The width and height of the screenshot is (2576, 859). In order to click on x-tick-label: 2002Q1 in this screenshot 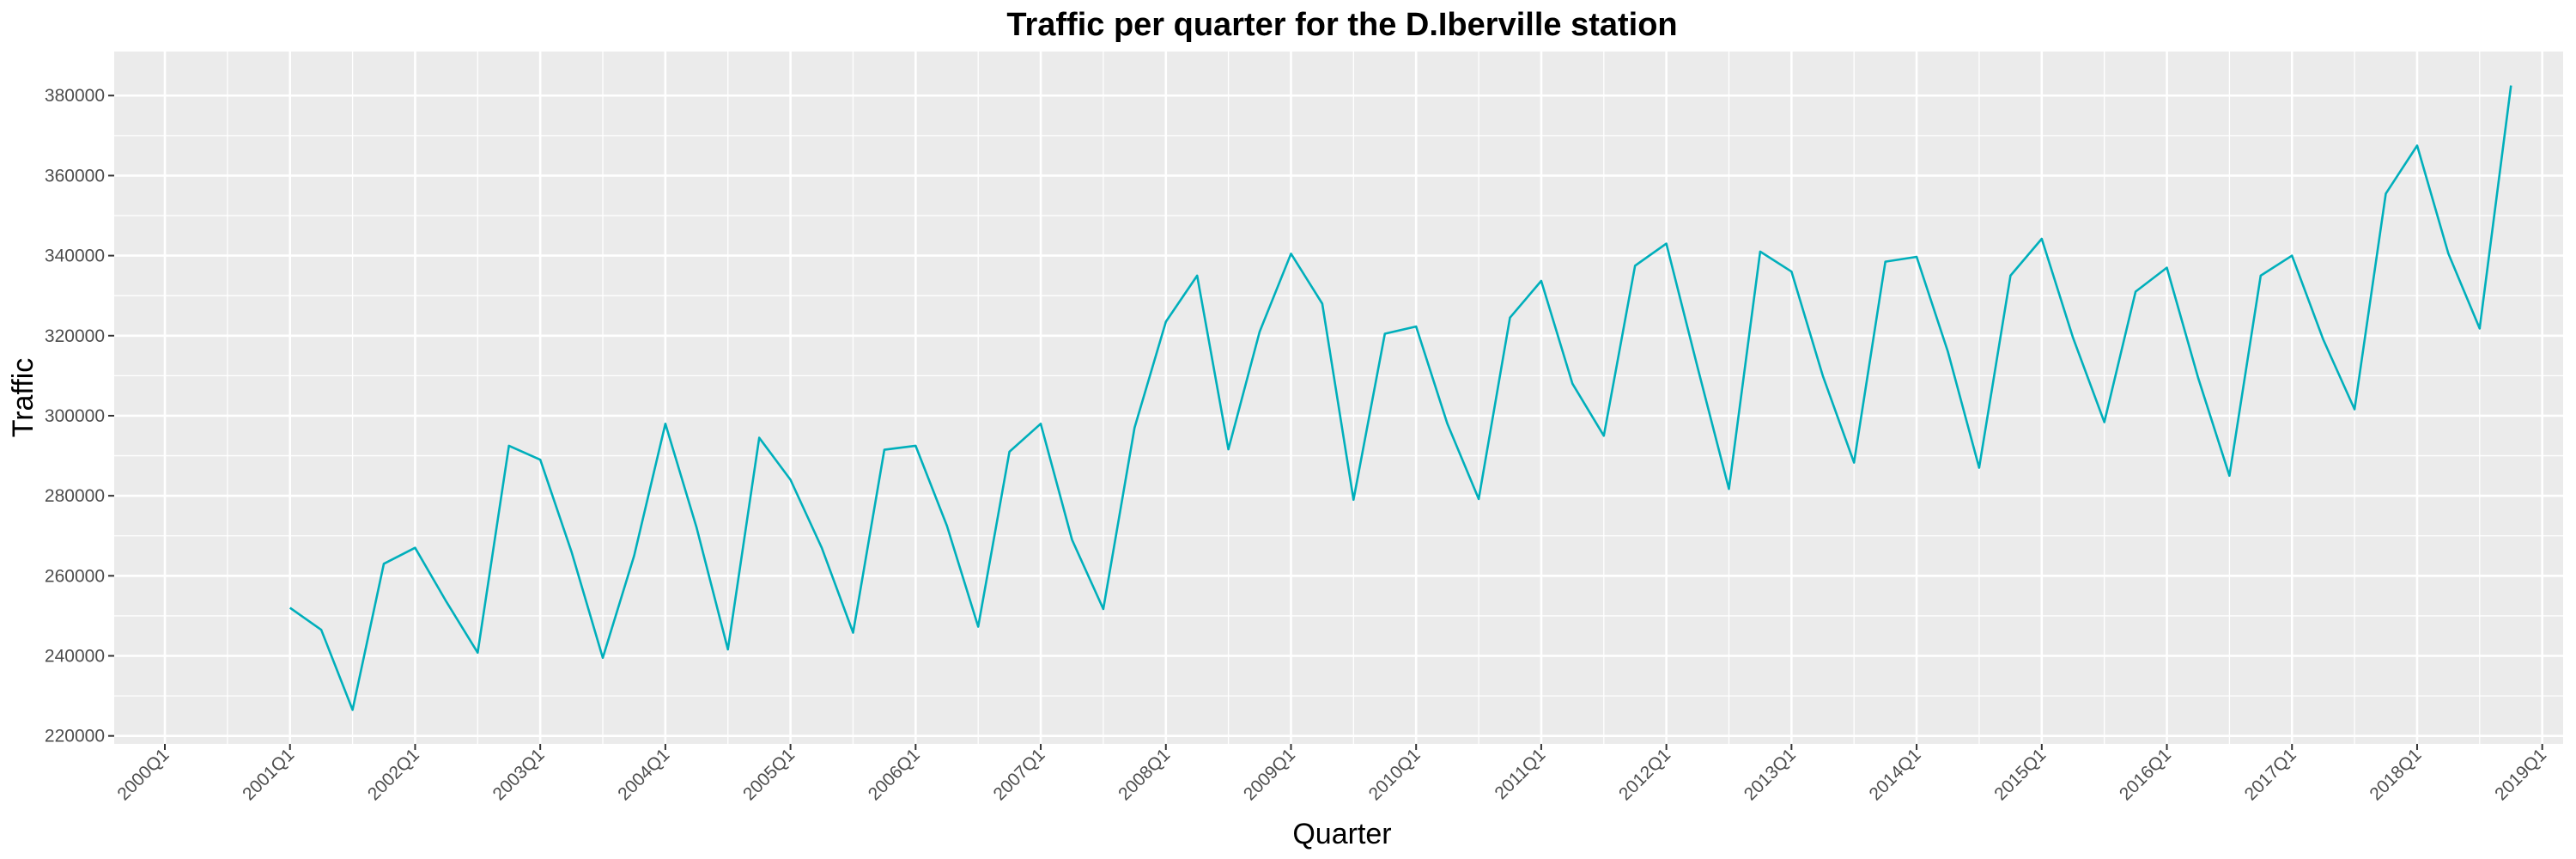, I will do `click(393, 775)`.